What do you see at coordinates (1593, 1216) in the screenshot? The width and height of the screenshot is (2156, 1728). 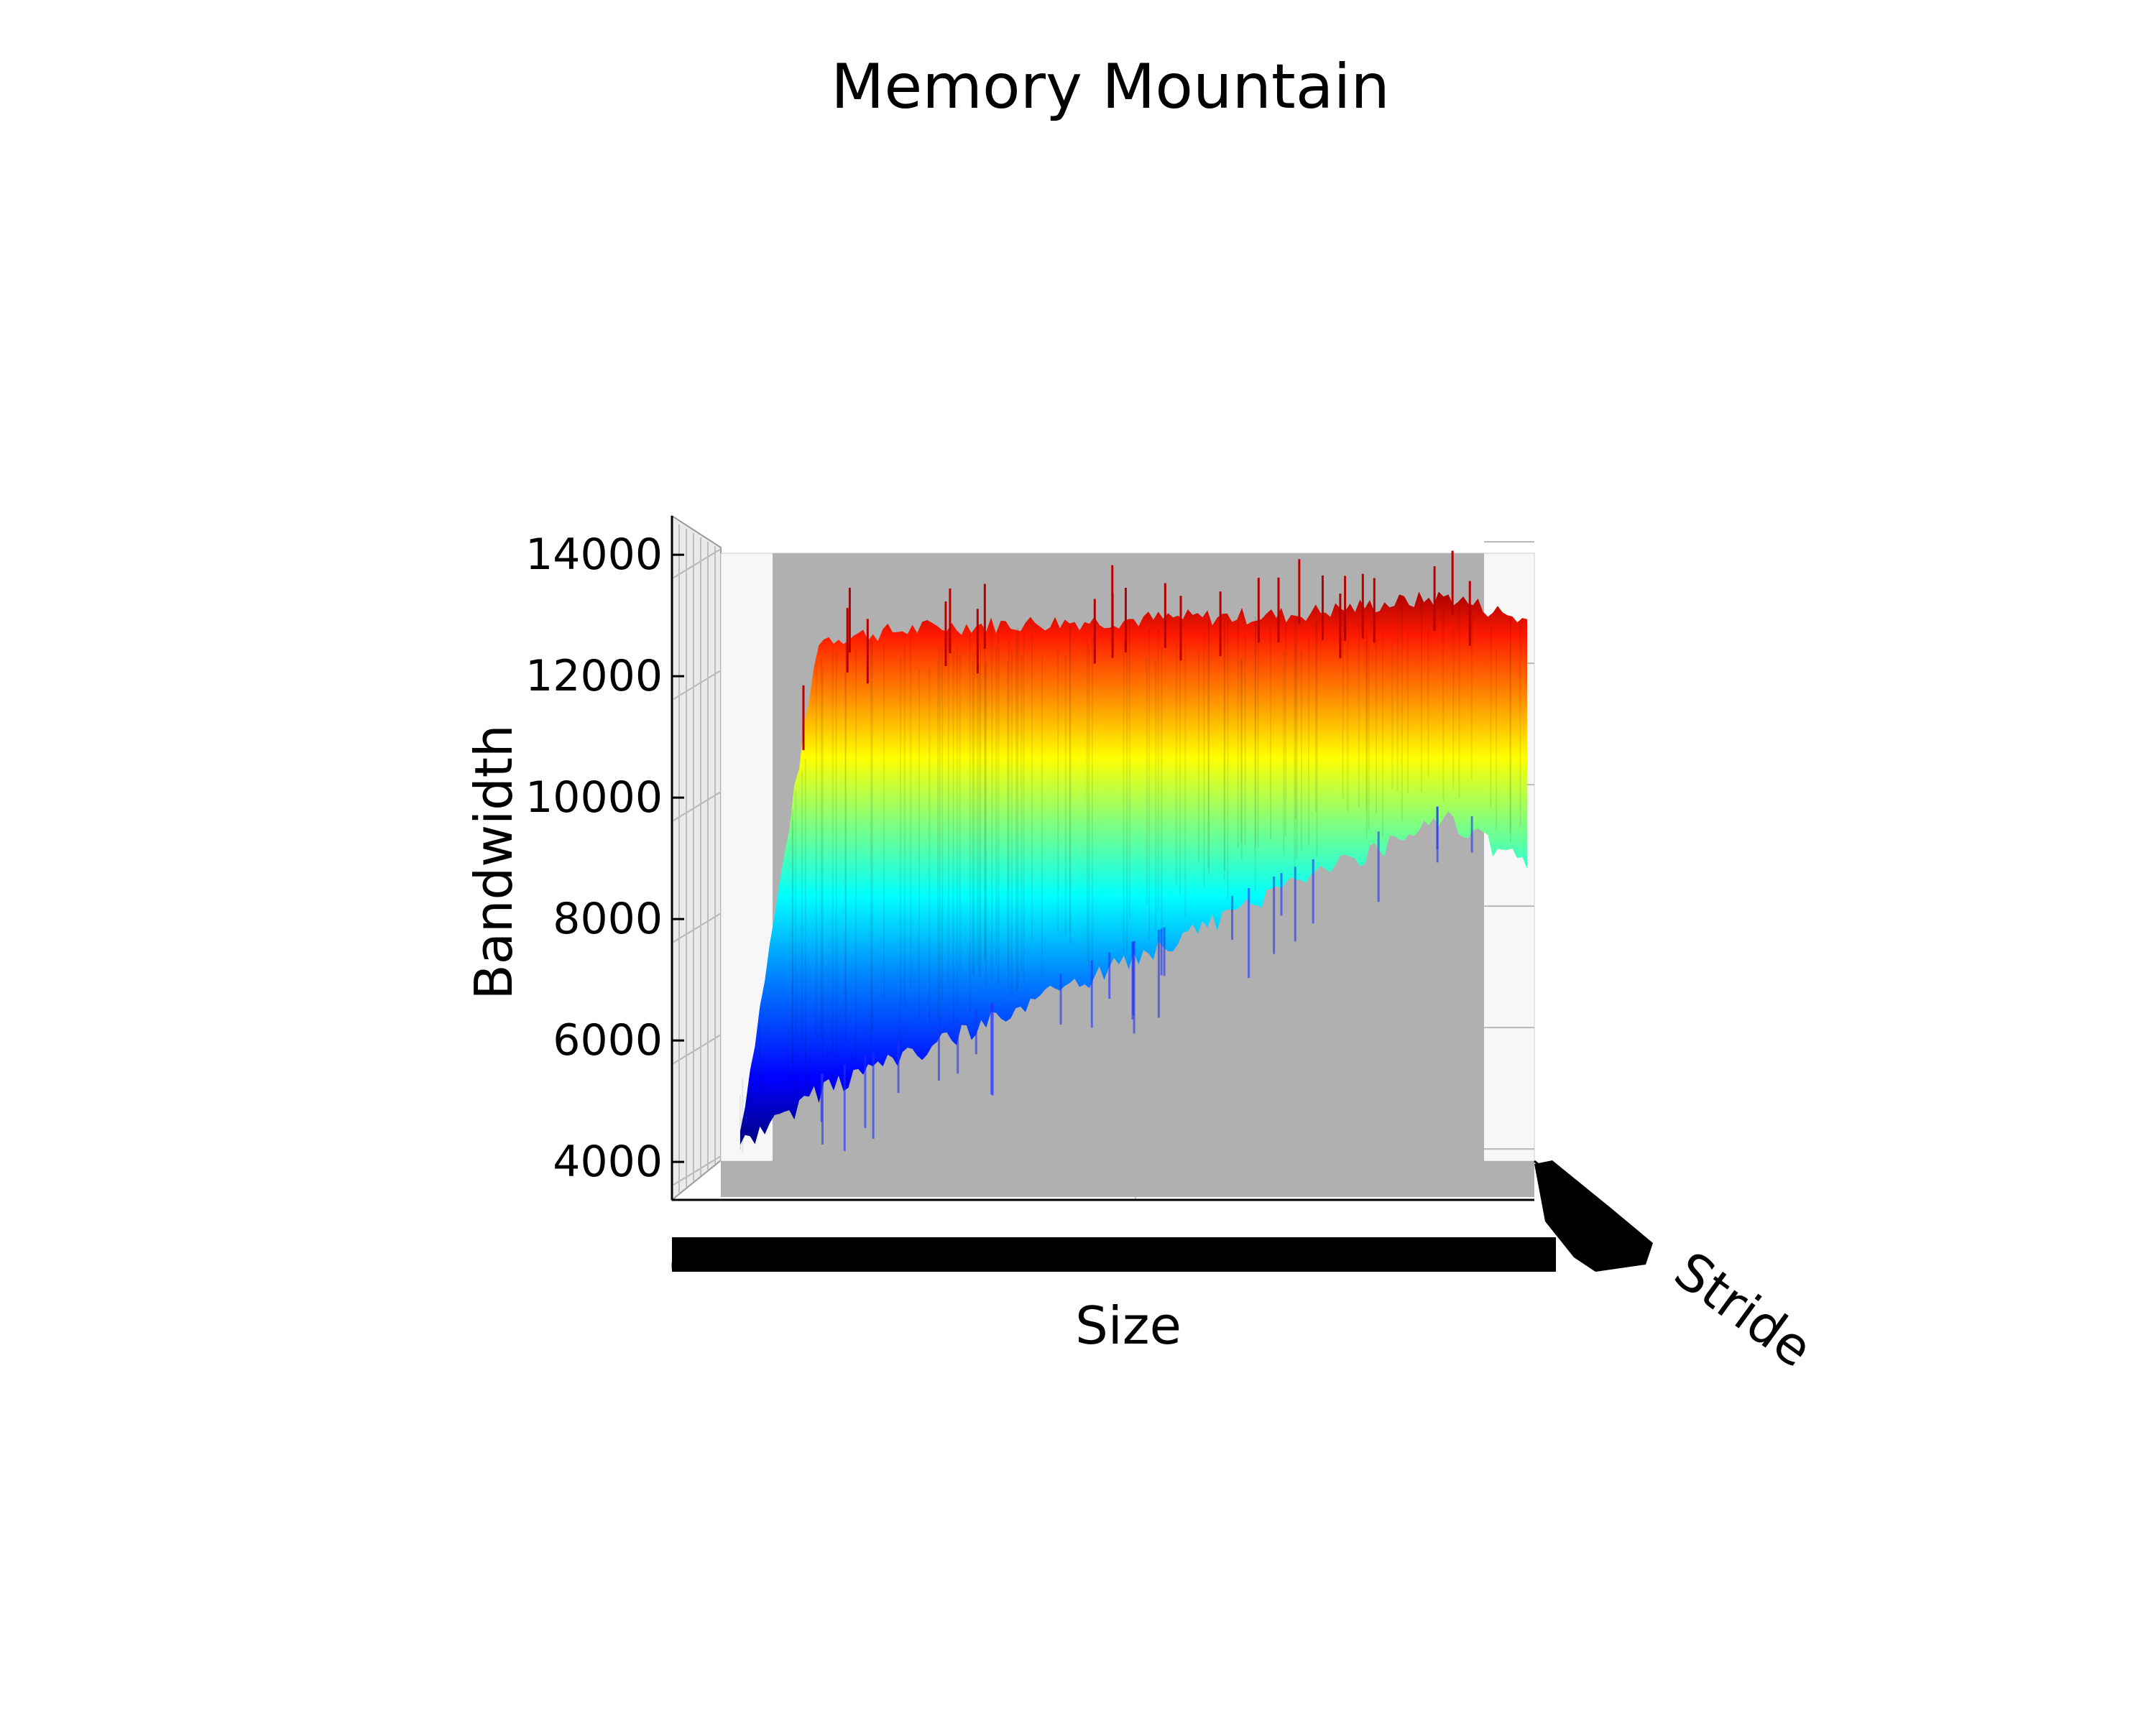 I see `y-tick-label-band` at bounding box center [1593, 1216].